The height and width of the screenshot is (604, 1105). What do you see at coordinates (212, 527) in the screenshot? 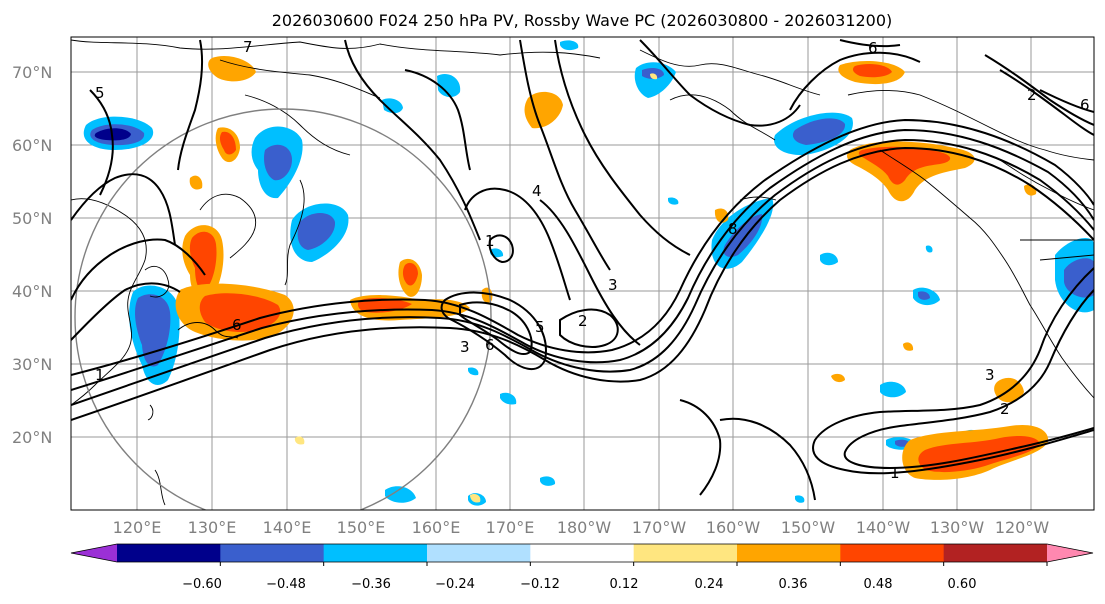
I see `lon-label: 130°E` at bounding box center [212, 527].